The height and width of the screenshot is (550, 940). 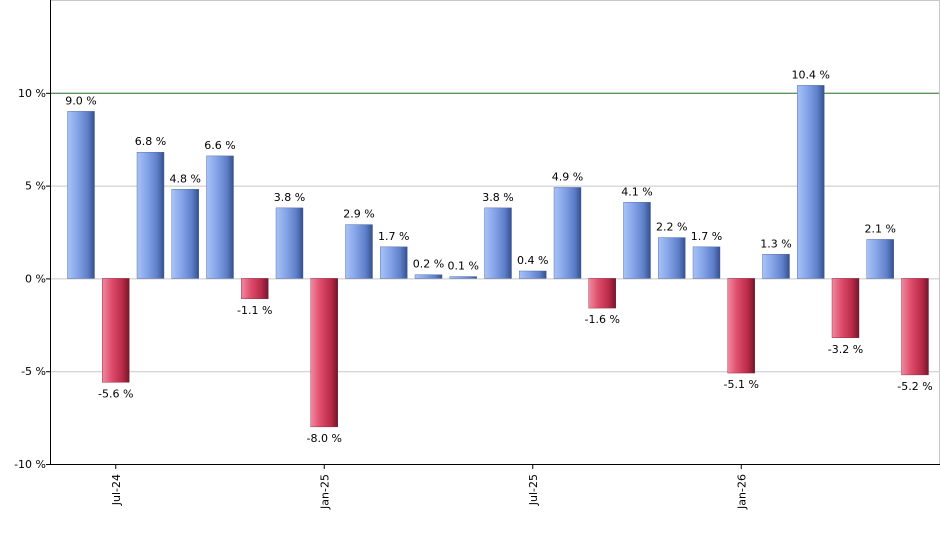 What do you see at coordinates (775, 243) in the screenshot?
I see `data-label: 1.3 %` at bounding box center [775, 243].